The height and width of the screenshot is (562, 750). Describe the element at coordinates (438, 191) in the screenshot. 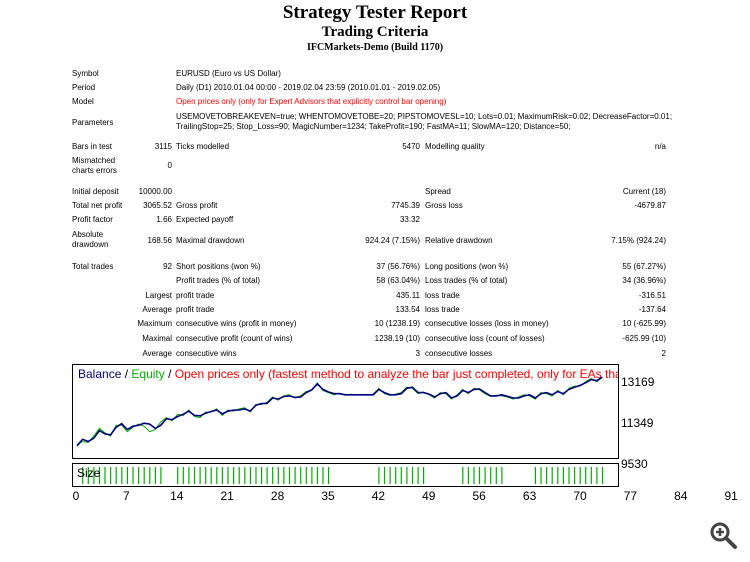

I see `spread-label: Spread` at that location.